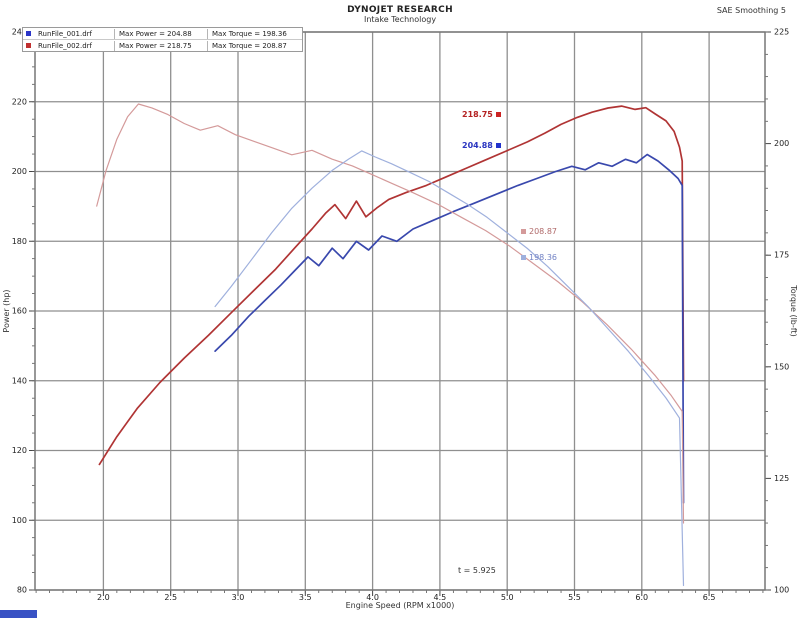 This screenshot has width=800, height=618. I want to click on y-right-tick-label: 100, so click(781, 590).